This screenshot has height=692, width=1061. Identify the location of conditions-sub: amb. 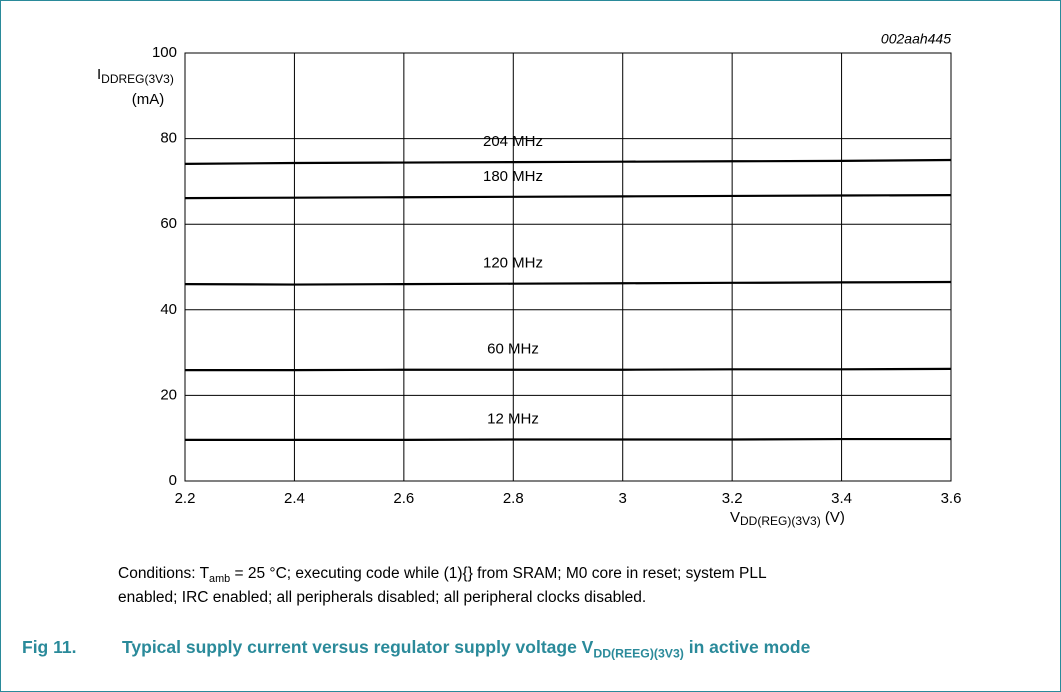
(220, 578).